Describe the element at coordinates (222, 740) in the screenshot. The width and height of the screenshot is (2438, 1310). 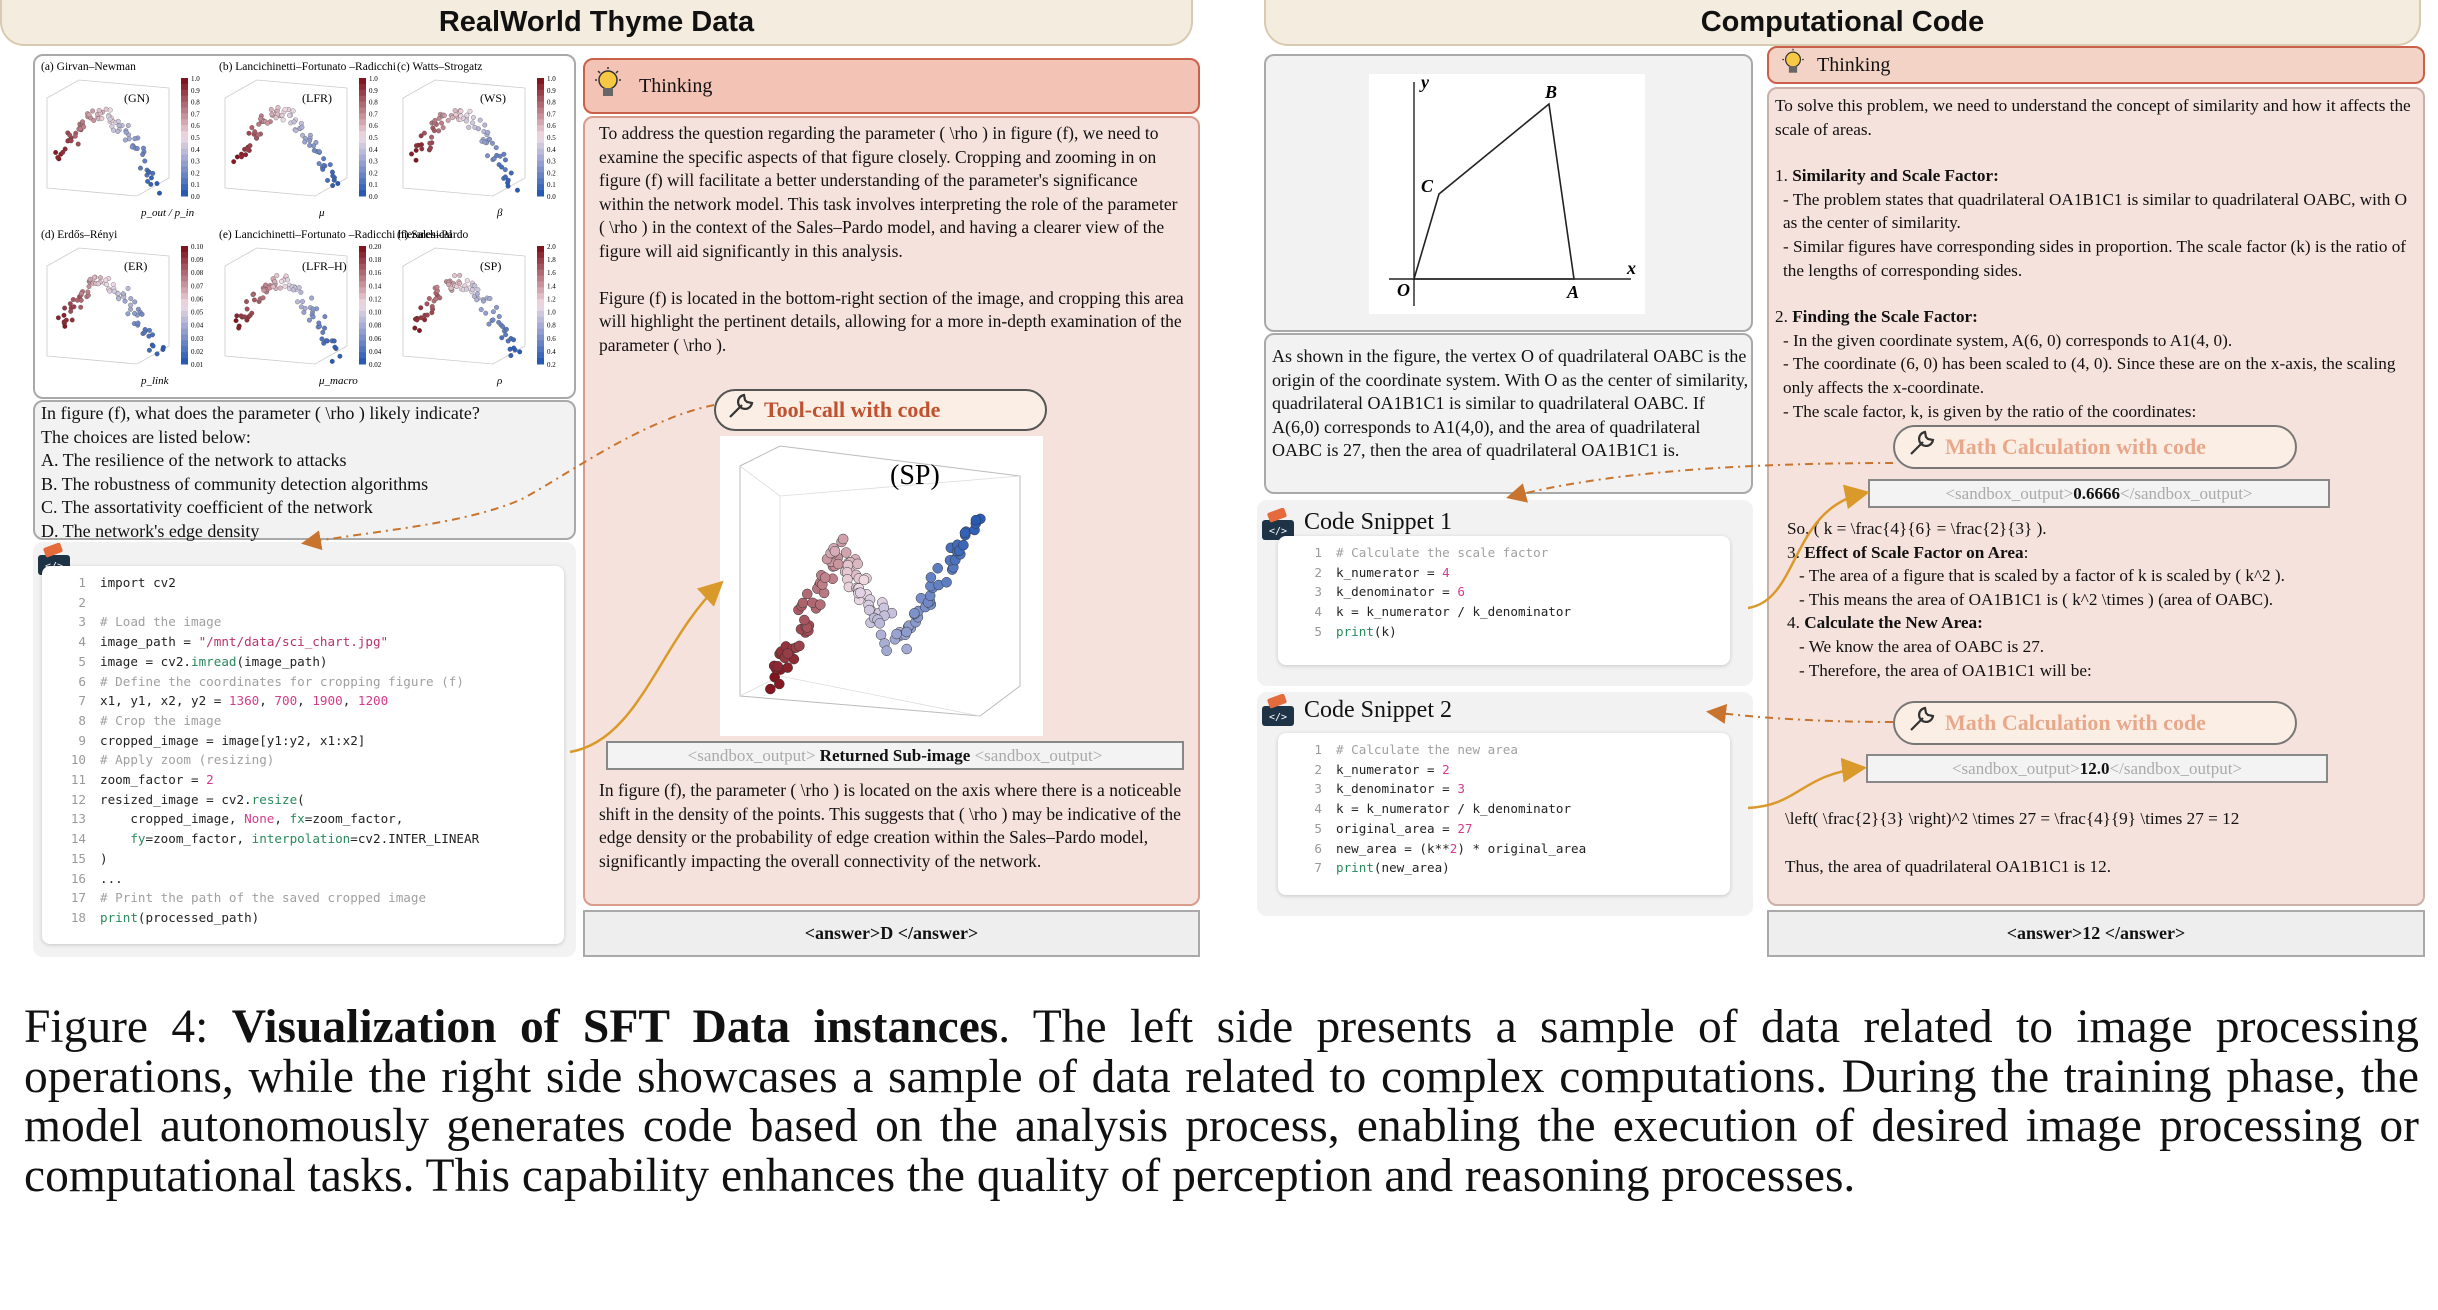
I see `code-line: 9 cropped_image = image[y1:y2, x1:x2]` at that location.